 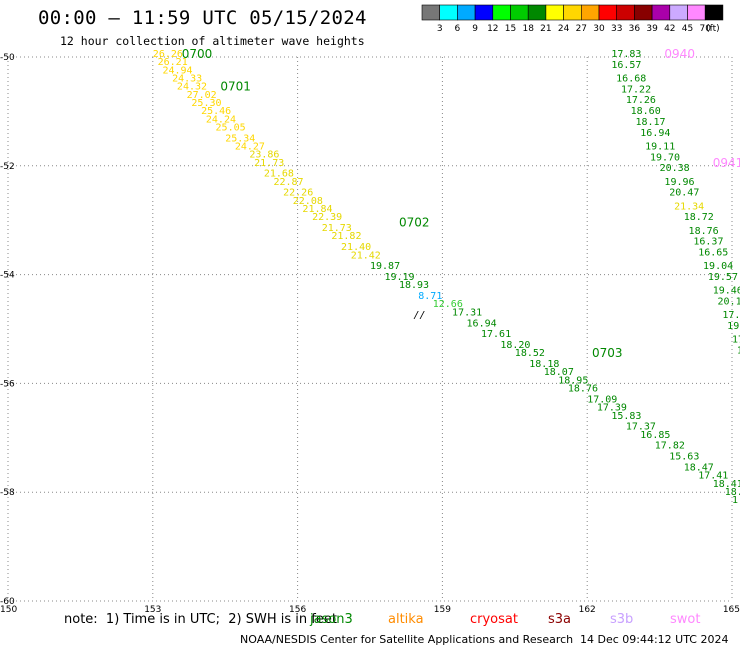 What do you see at coordinates (197, 54) in the screenshot?
I see `pass-label: 0700` at bounding box center [197, 54].